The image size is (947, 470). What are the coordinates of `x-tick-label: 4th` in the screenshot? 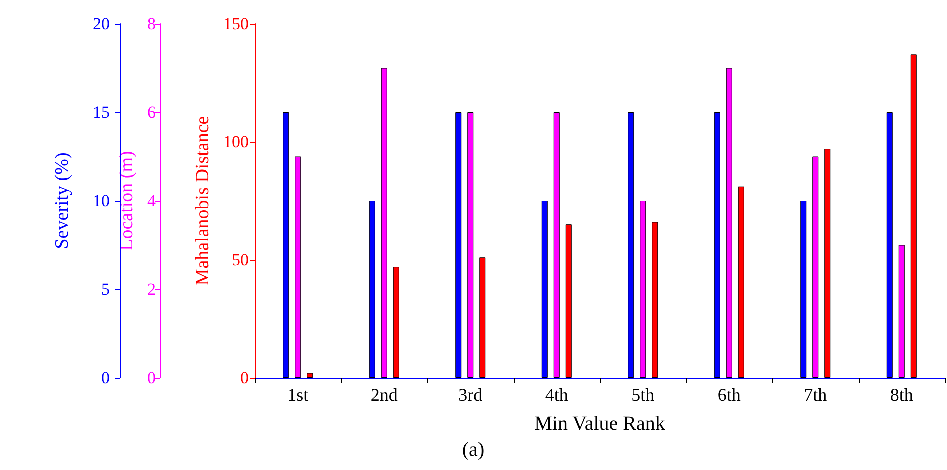 It's located at (556, 395).